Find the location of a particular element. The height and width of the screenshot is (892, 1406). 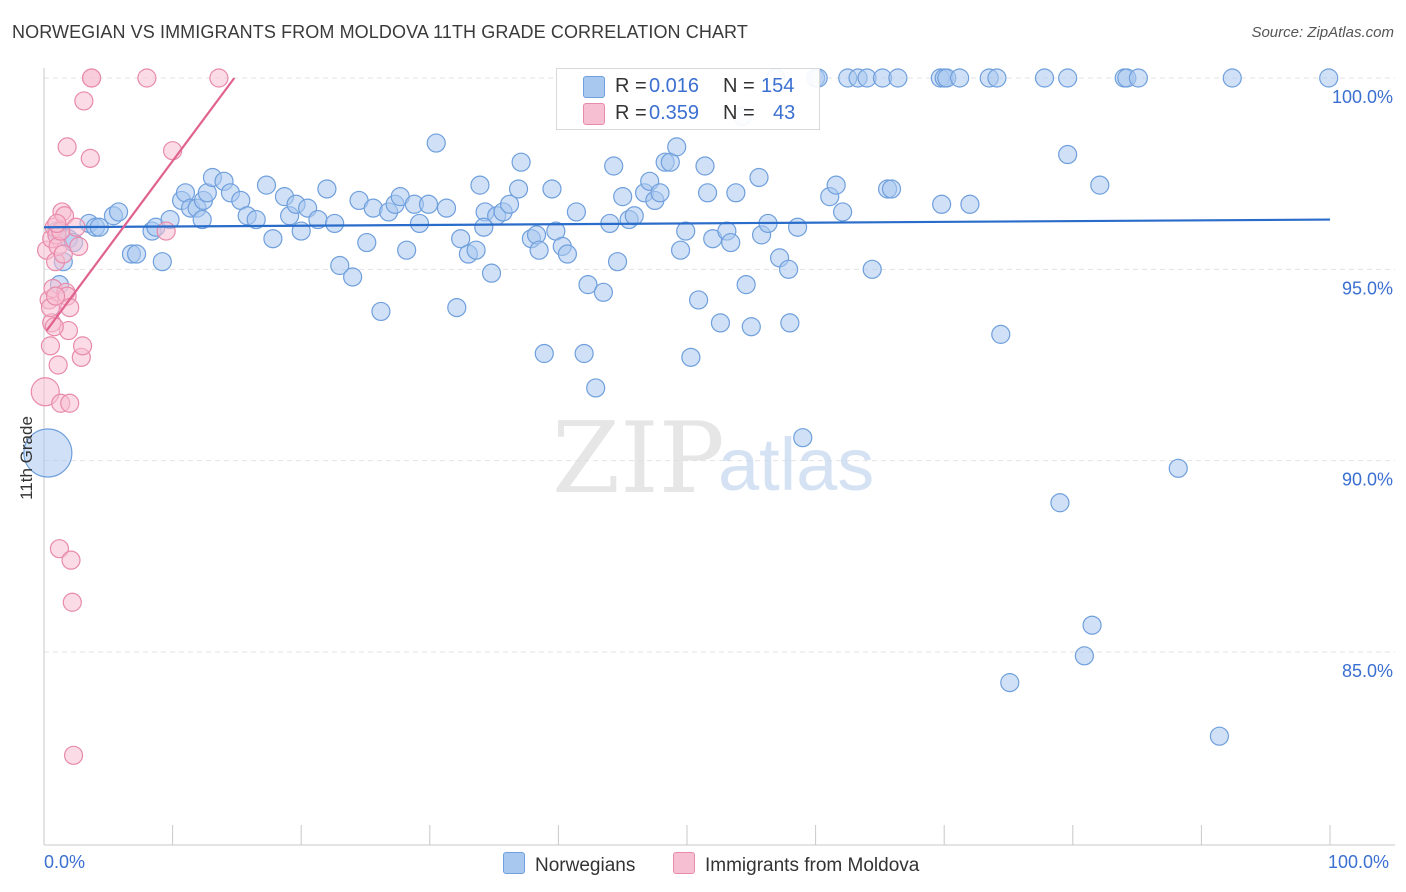

bottom-legend-label: Immigrants from Moldova is located at coordinates (812, 865).